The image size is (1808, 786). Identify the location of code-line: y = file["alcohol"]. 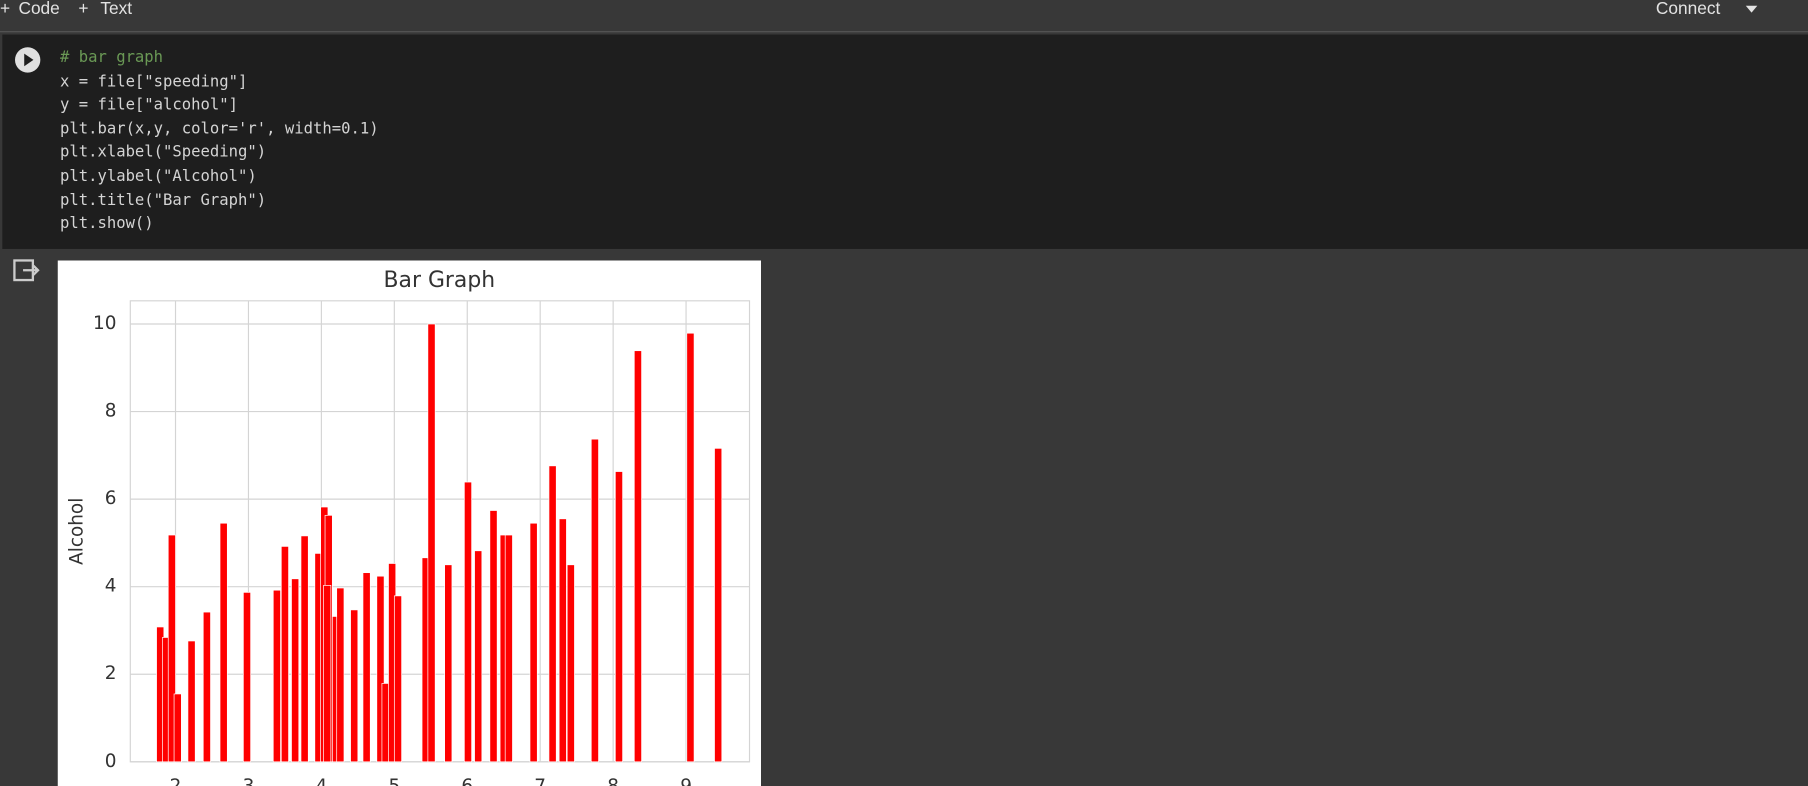
(149, 105).